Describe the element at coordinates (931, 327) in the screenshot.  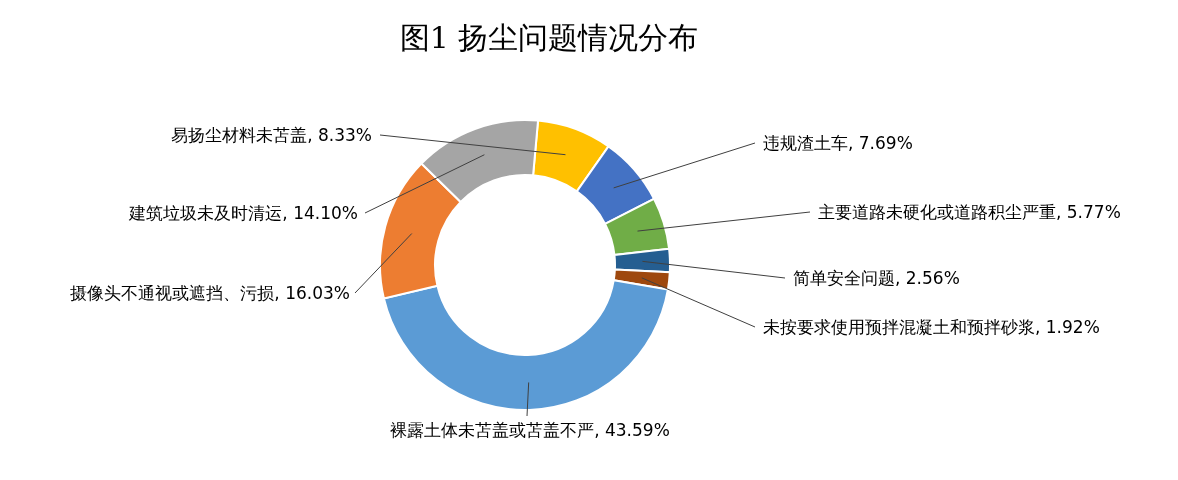
I see `slice-label: 未按要求使用预拌混凝土和预拌砂浆, 1.92%` at that location.